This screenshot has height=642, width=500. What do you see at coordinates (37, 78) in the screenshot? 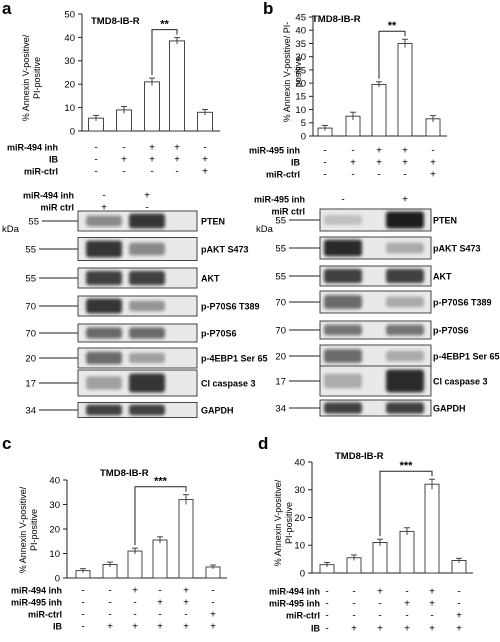
I see `panel-a-ylabel-2: PI-positive` at bounding box center [37, 78].